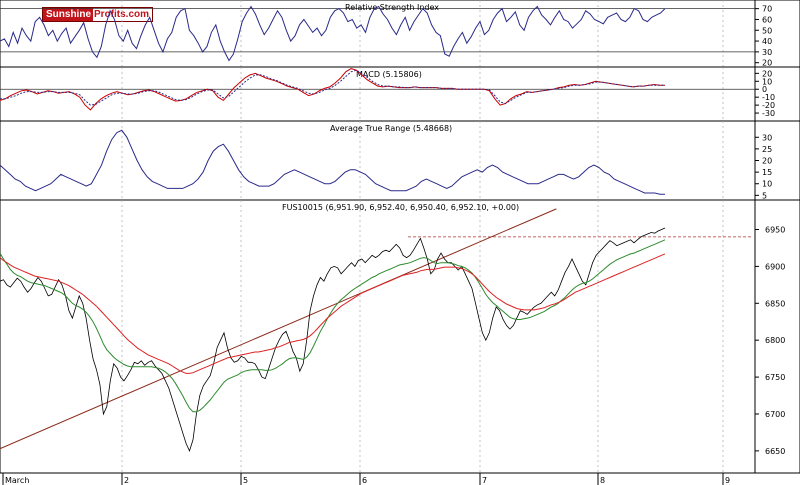 Image resolution: width=800 pixels, height=485 pixels. I want to click on y-tick-label: 6800, so click(775, 340).